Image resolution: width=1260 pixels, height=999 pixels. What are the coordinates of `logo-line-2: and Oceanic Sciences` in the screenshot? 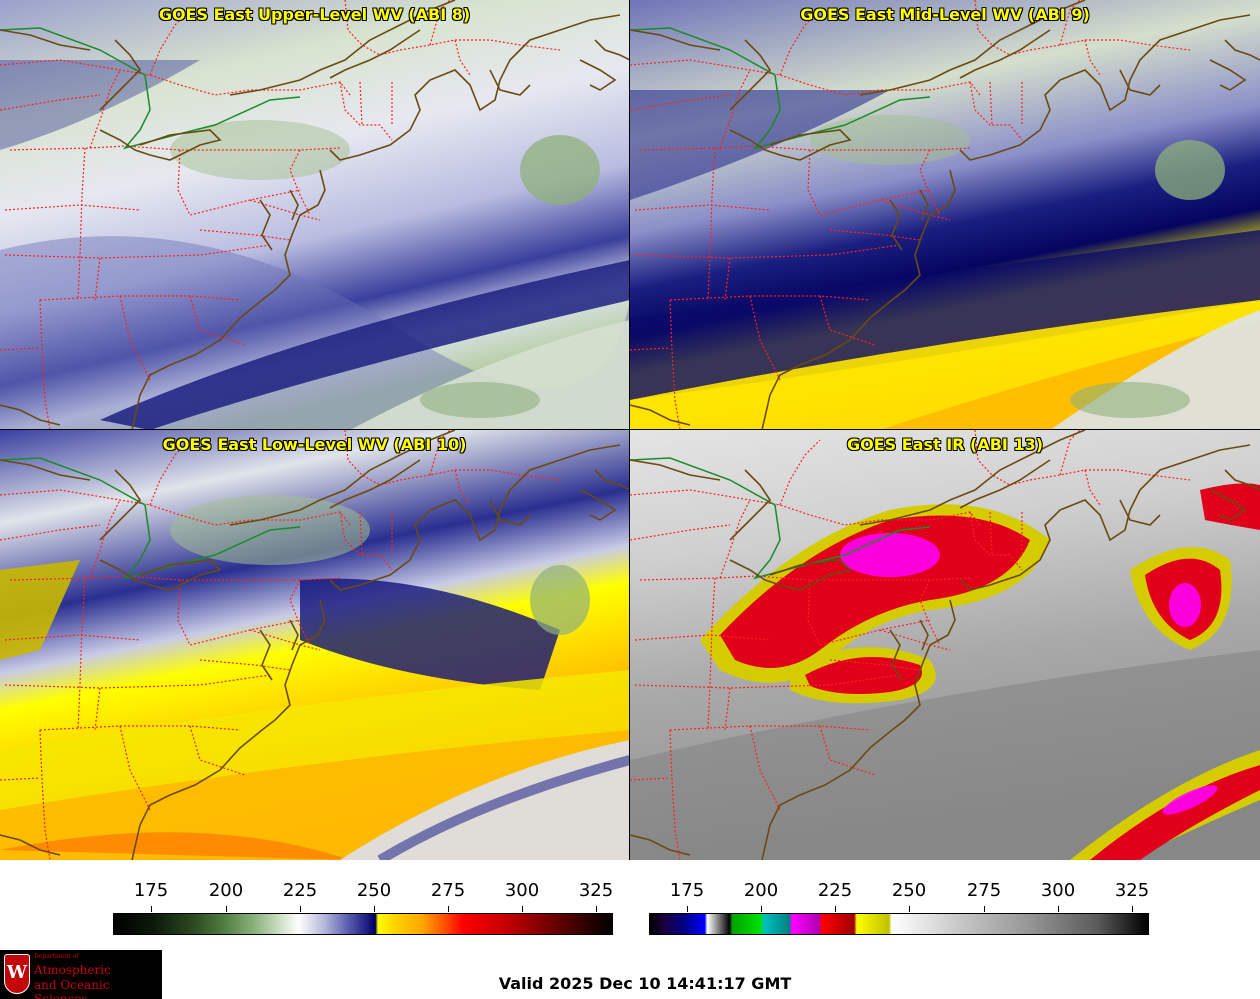 It's located at (72, 988).